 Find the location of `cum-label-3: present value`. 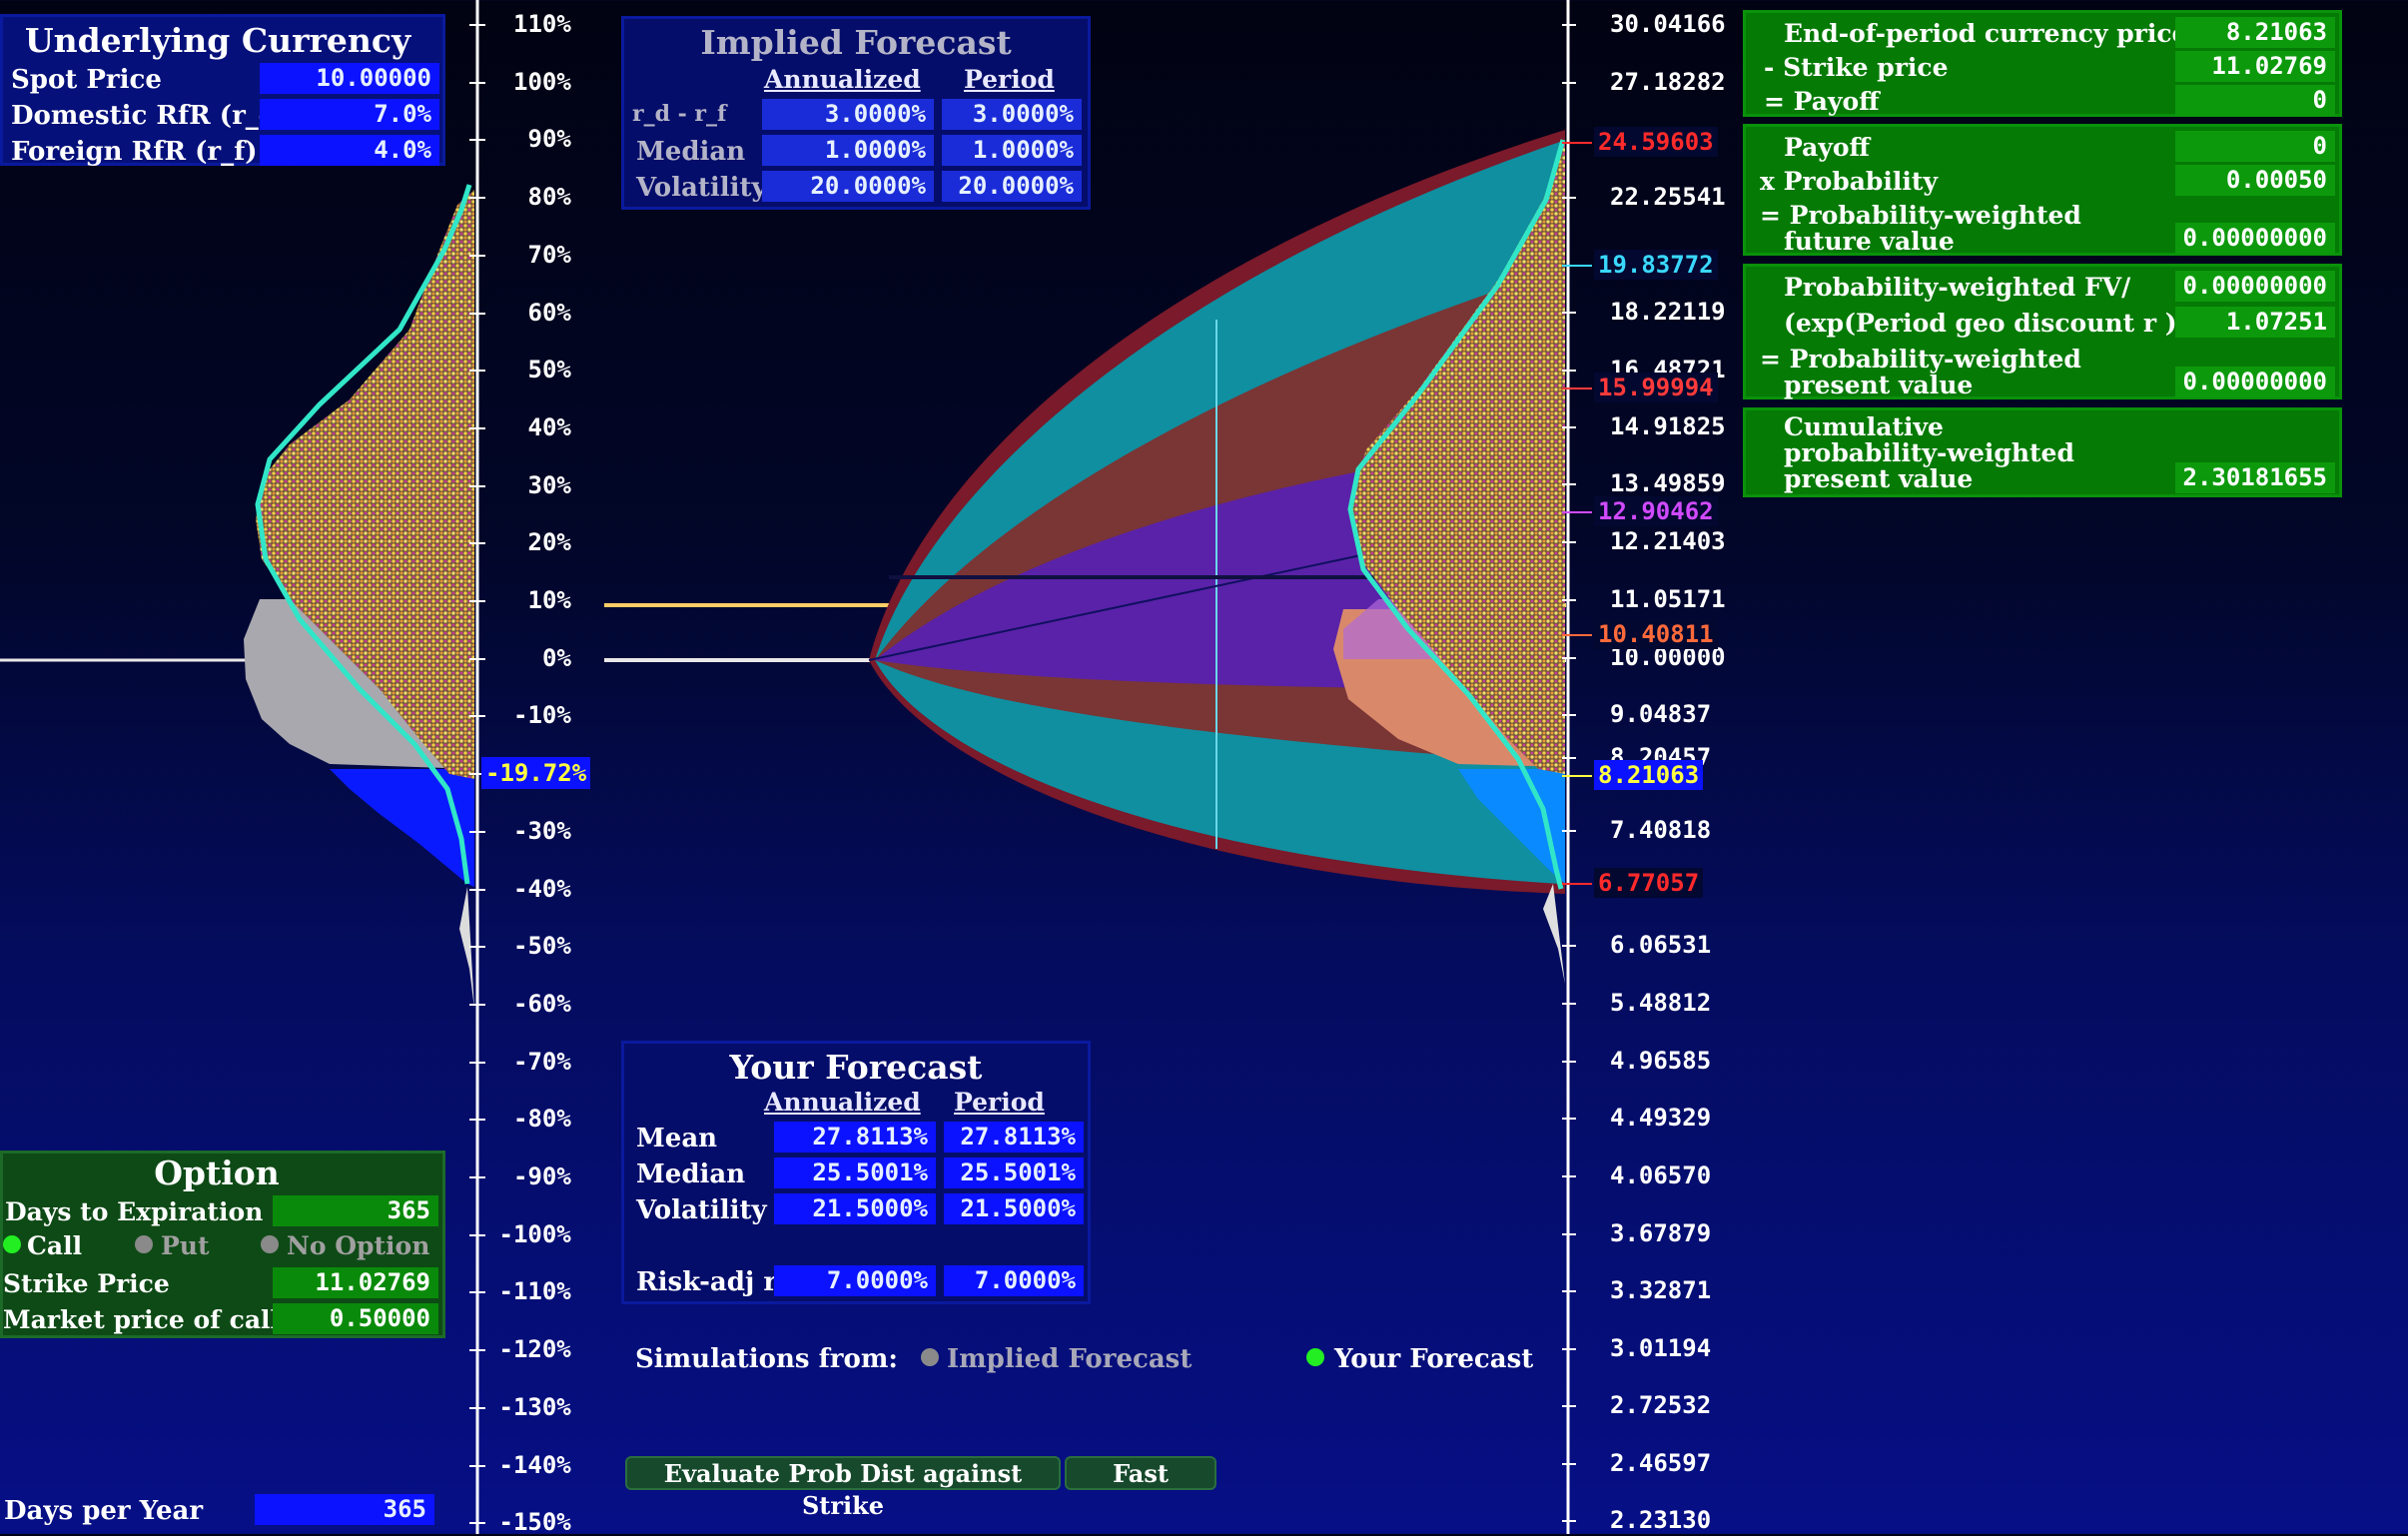

cum-label-3: present value is located at coordinates (1879, 478).